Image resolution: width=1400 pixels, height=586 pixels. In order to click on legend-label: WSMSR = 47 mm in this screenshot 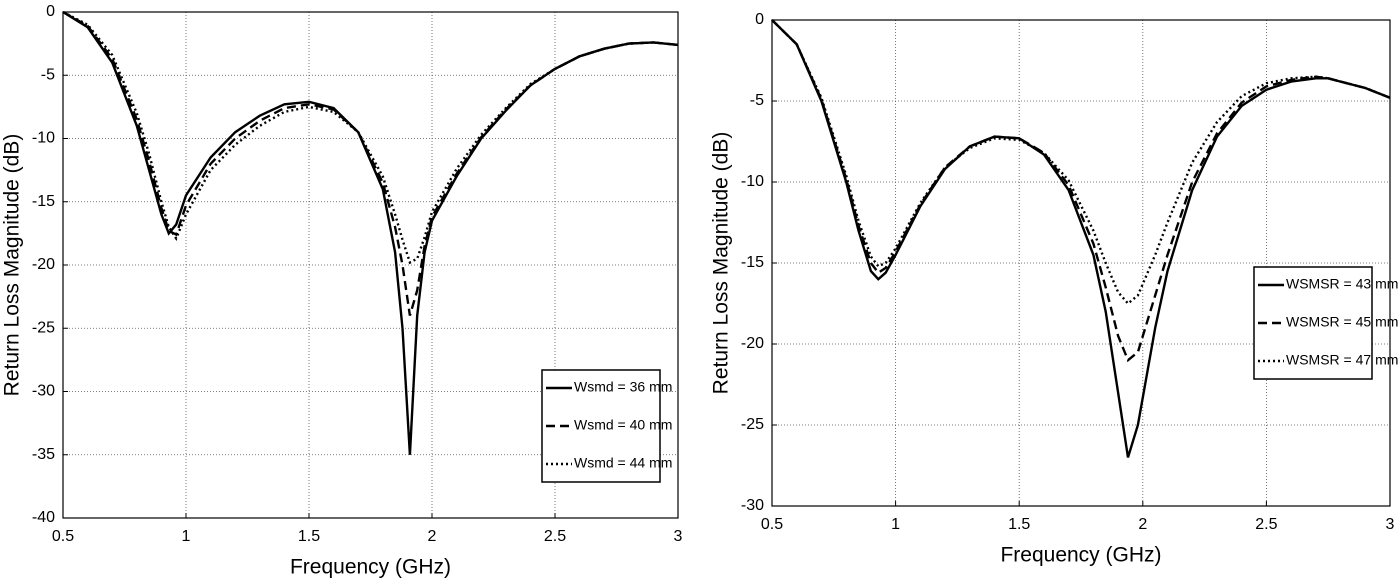, I will do `click(1342, 360)`.